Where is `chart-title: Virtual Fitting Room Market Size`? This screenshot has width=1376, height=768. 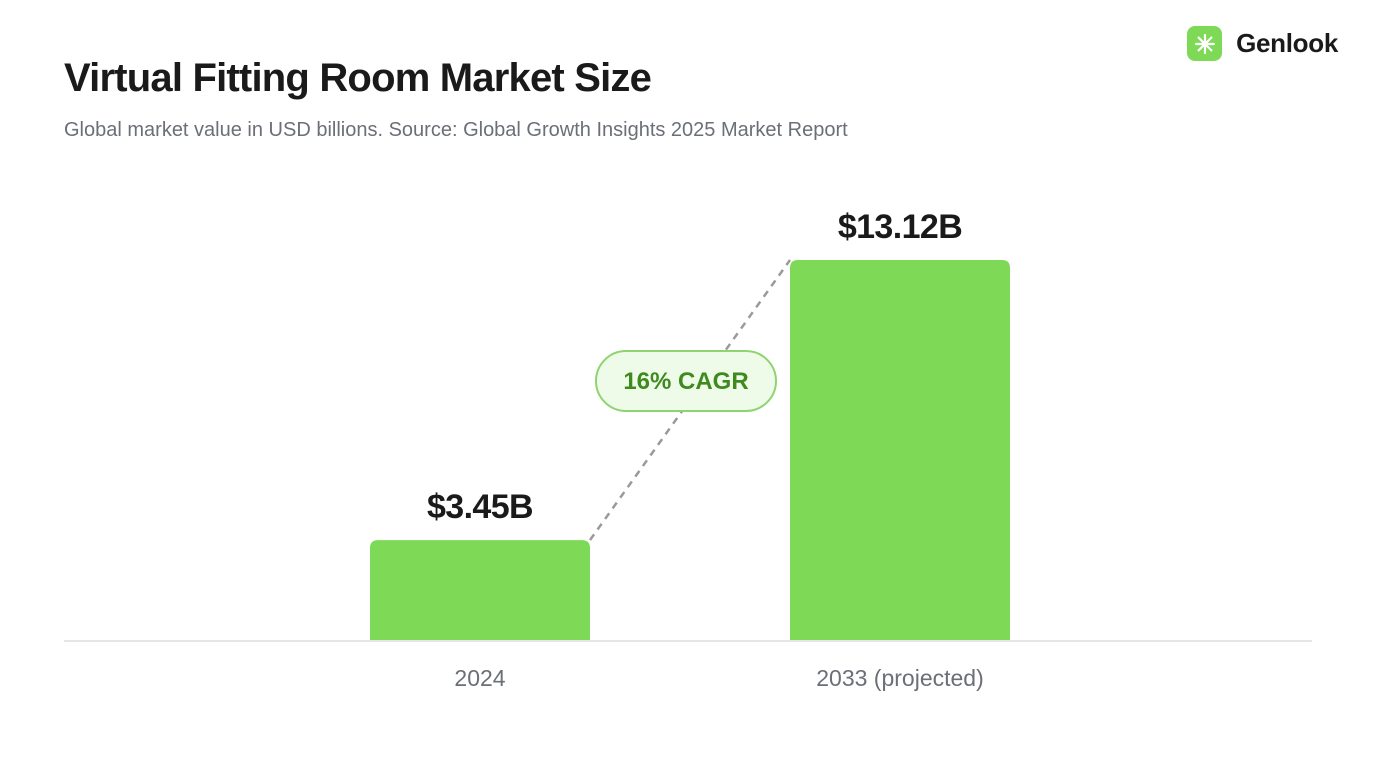
chart-title: Virtual Fitting Room Market Size is located at coordinates (358, 78).